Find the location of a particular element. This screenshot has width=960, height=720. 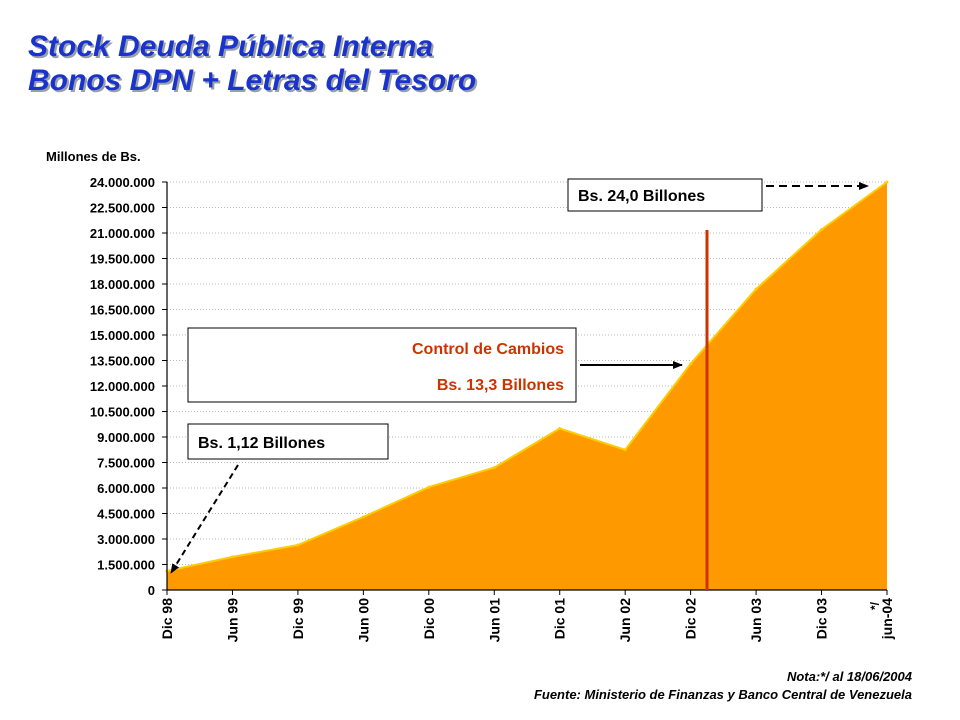

x-tick-label: Dic 00 is located at coordinates (429, 618).